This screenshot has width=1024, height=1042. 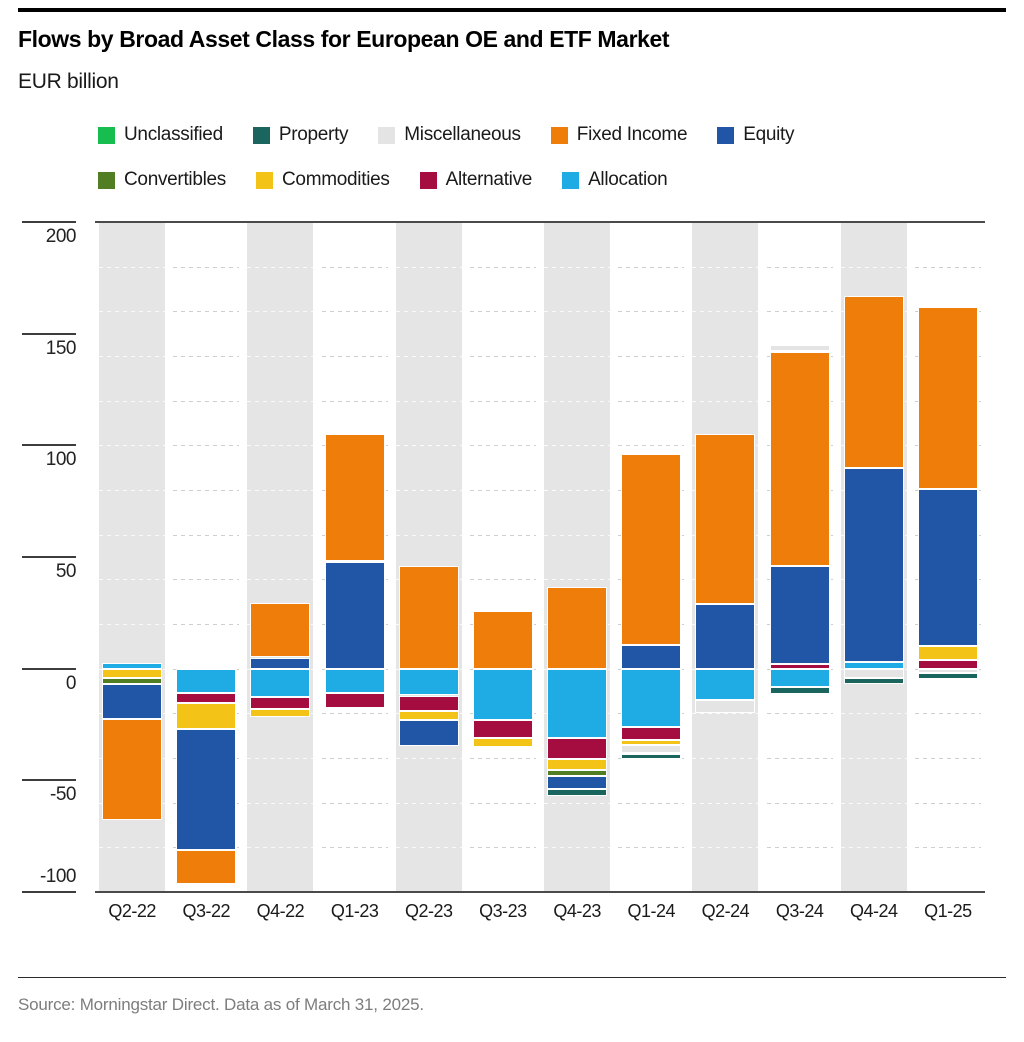 What do you see at coordinates (540, 892) in the screenshot?
I see `x-axis-line` at bounding box center [540, 892].